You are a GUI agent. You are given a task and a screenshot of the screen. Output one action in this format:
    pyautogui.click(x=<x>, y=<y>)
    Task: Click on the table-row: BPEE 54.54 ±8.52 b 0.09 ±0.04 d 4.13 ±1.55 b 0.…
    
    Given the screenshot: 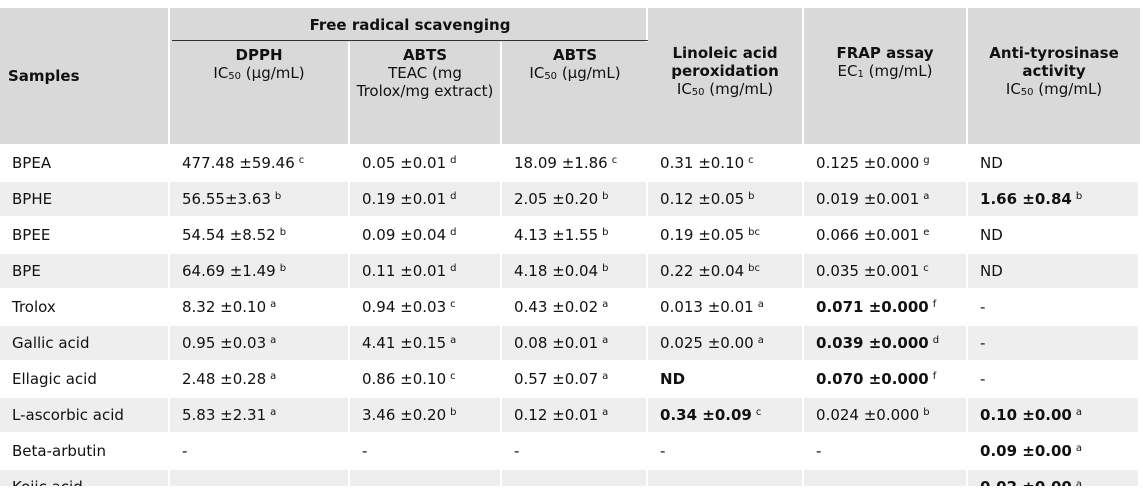 What is the action you would take?
    pyautogui.click(x=570, y=234)
    